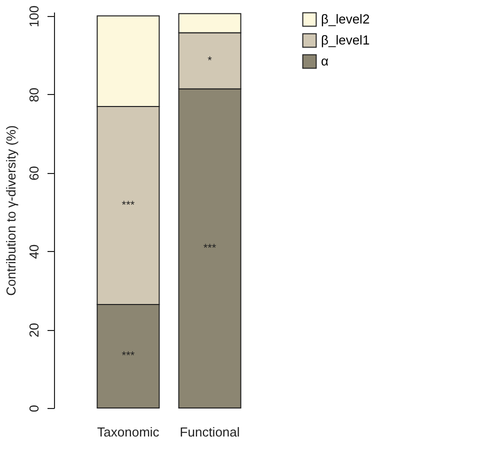  I want to click on legend-label: β_level2, so click(345, 19).